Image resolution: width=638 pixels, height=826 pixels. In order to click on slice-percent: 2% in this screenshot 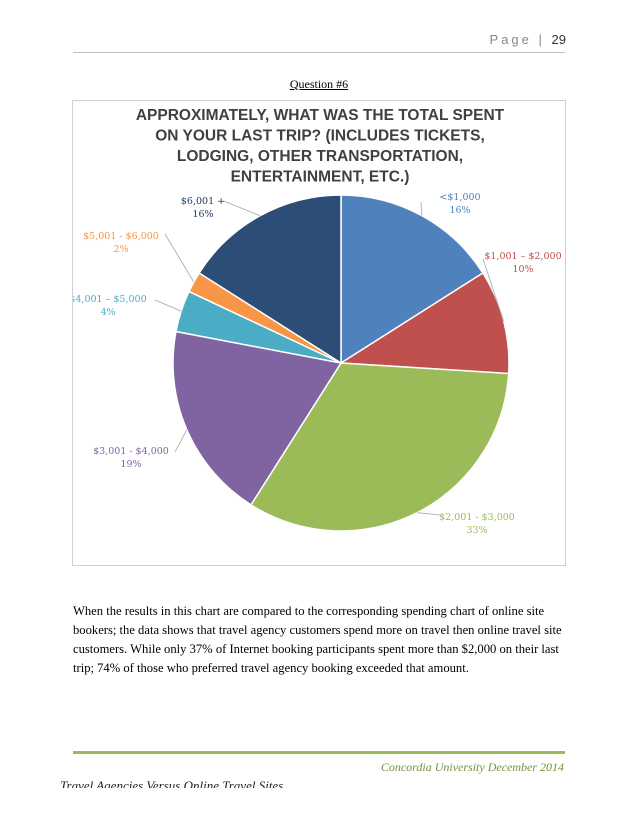, I will do `click(120, 249)`.